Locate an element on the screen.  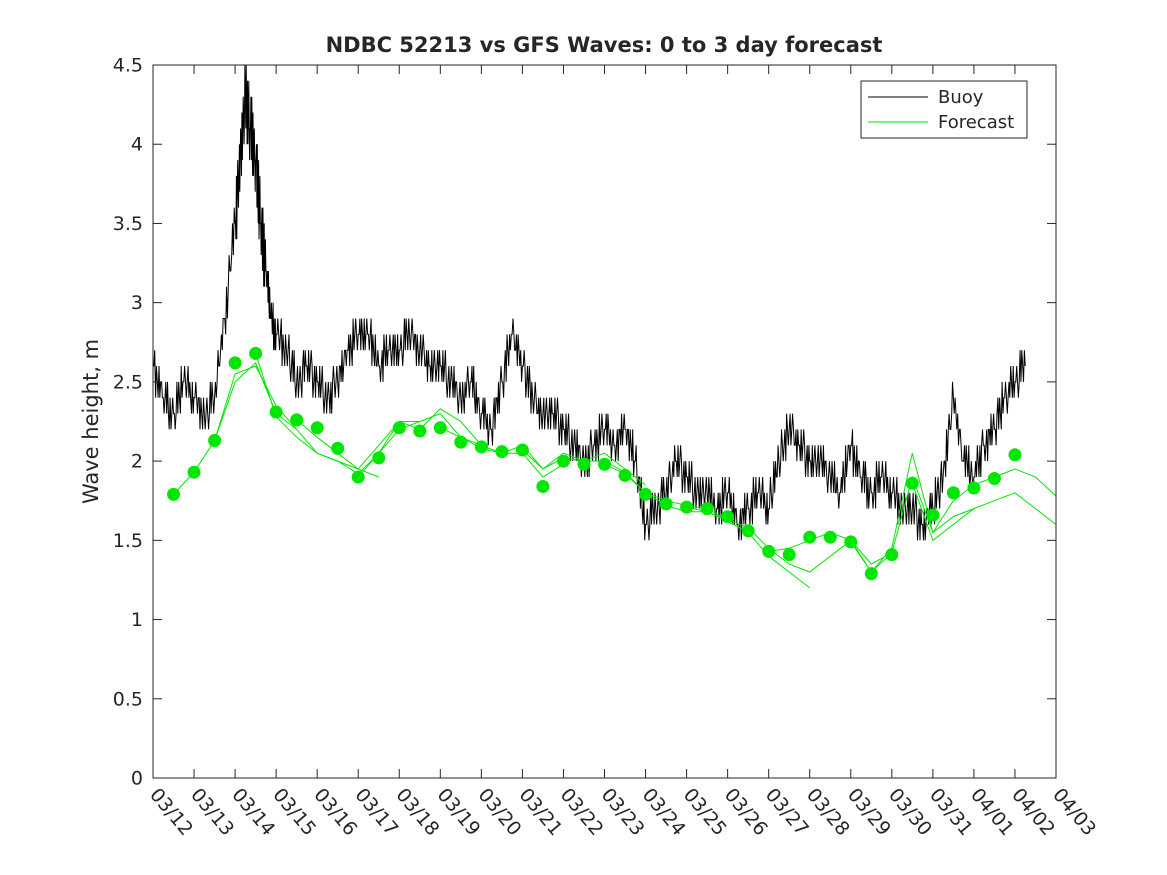
x-tick-label: 03/30 is located at coordinates (910, 812).